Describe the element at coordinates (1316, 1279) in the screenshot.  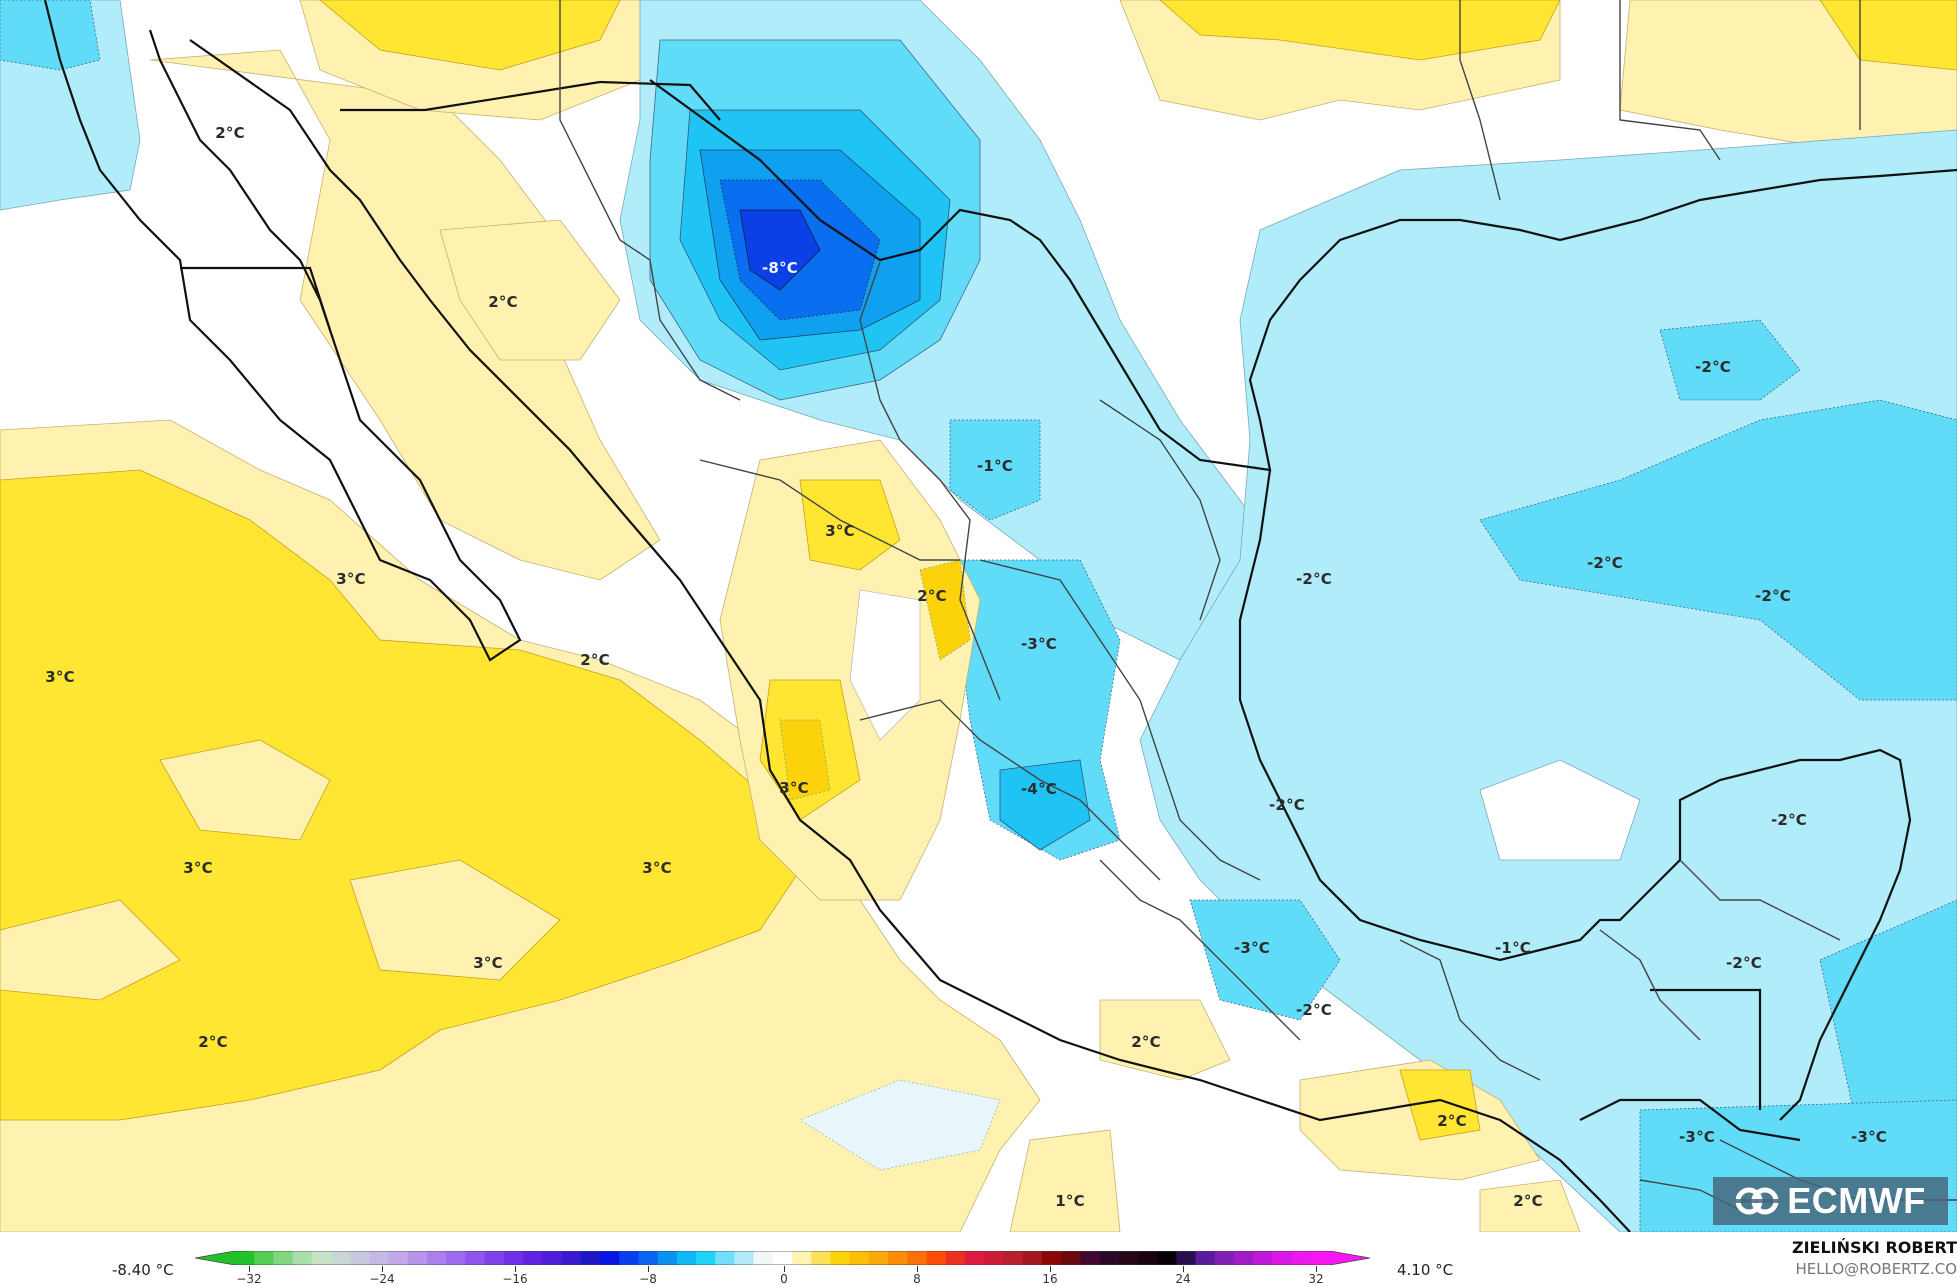
I see `tick-label: 32` at that location.